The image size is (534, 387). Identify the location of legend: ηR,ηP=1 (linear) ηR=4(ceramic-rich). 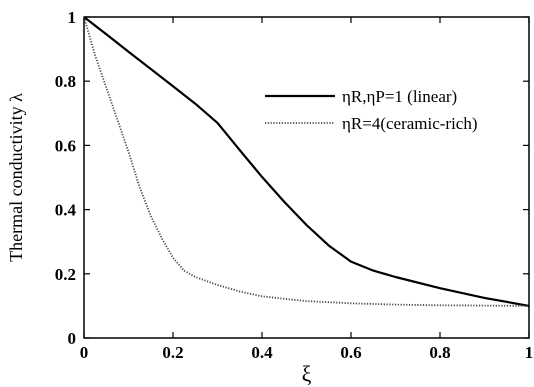
(371, 110).